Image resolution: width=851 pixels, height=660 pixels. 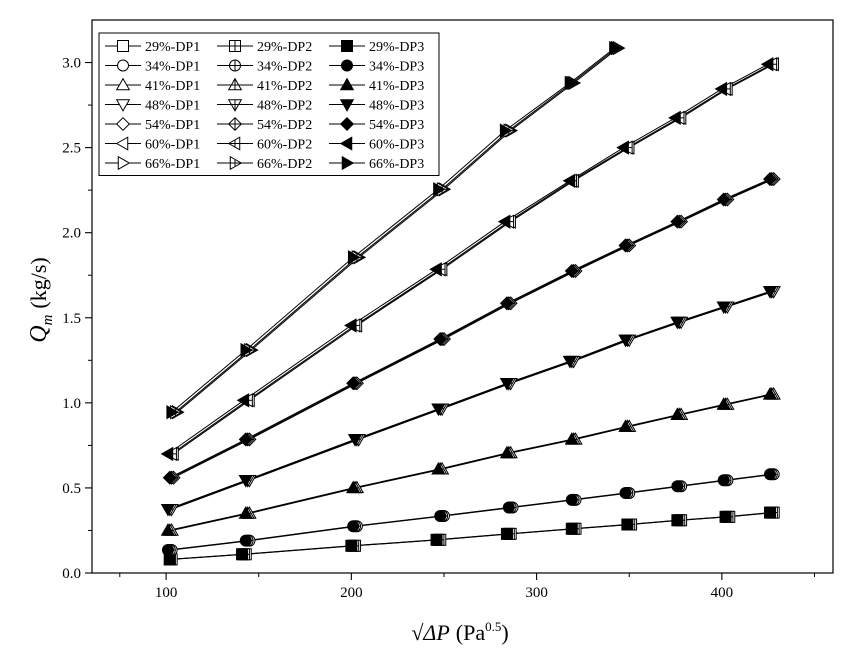 What do you see at coordinates (71, 319) in the screenshot?
I see `y-tick-label: 1.5` at bounding box center [71, 319].